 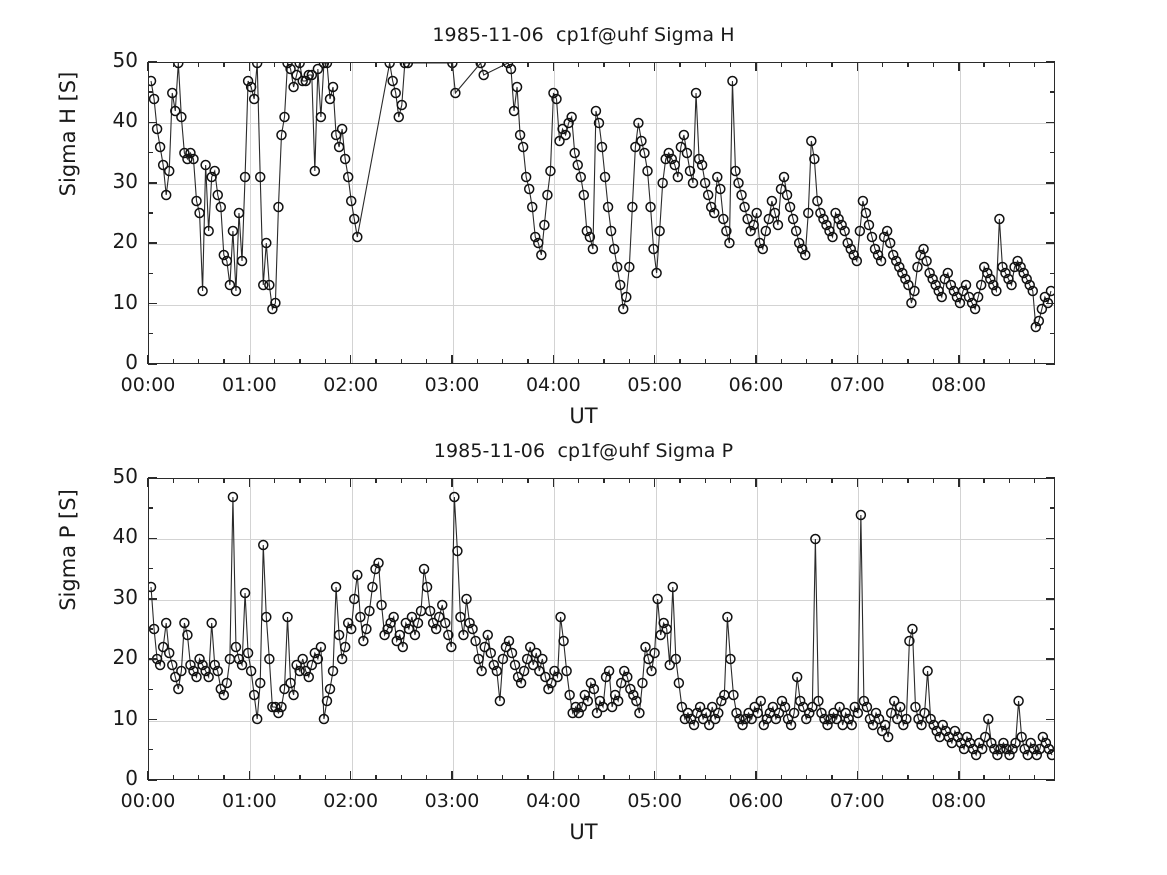 What do you see at coordinates (150, 152) in the screenshot?
I see `y-tick-minor` at bounding box center [150, 152].